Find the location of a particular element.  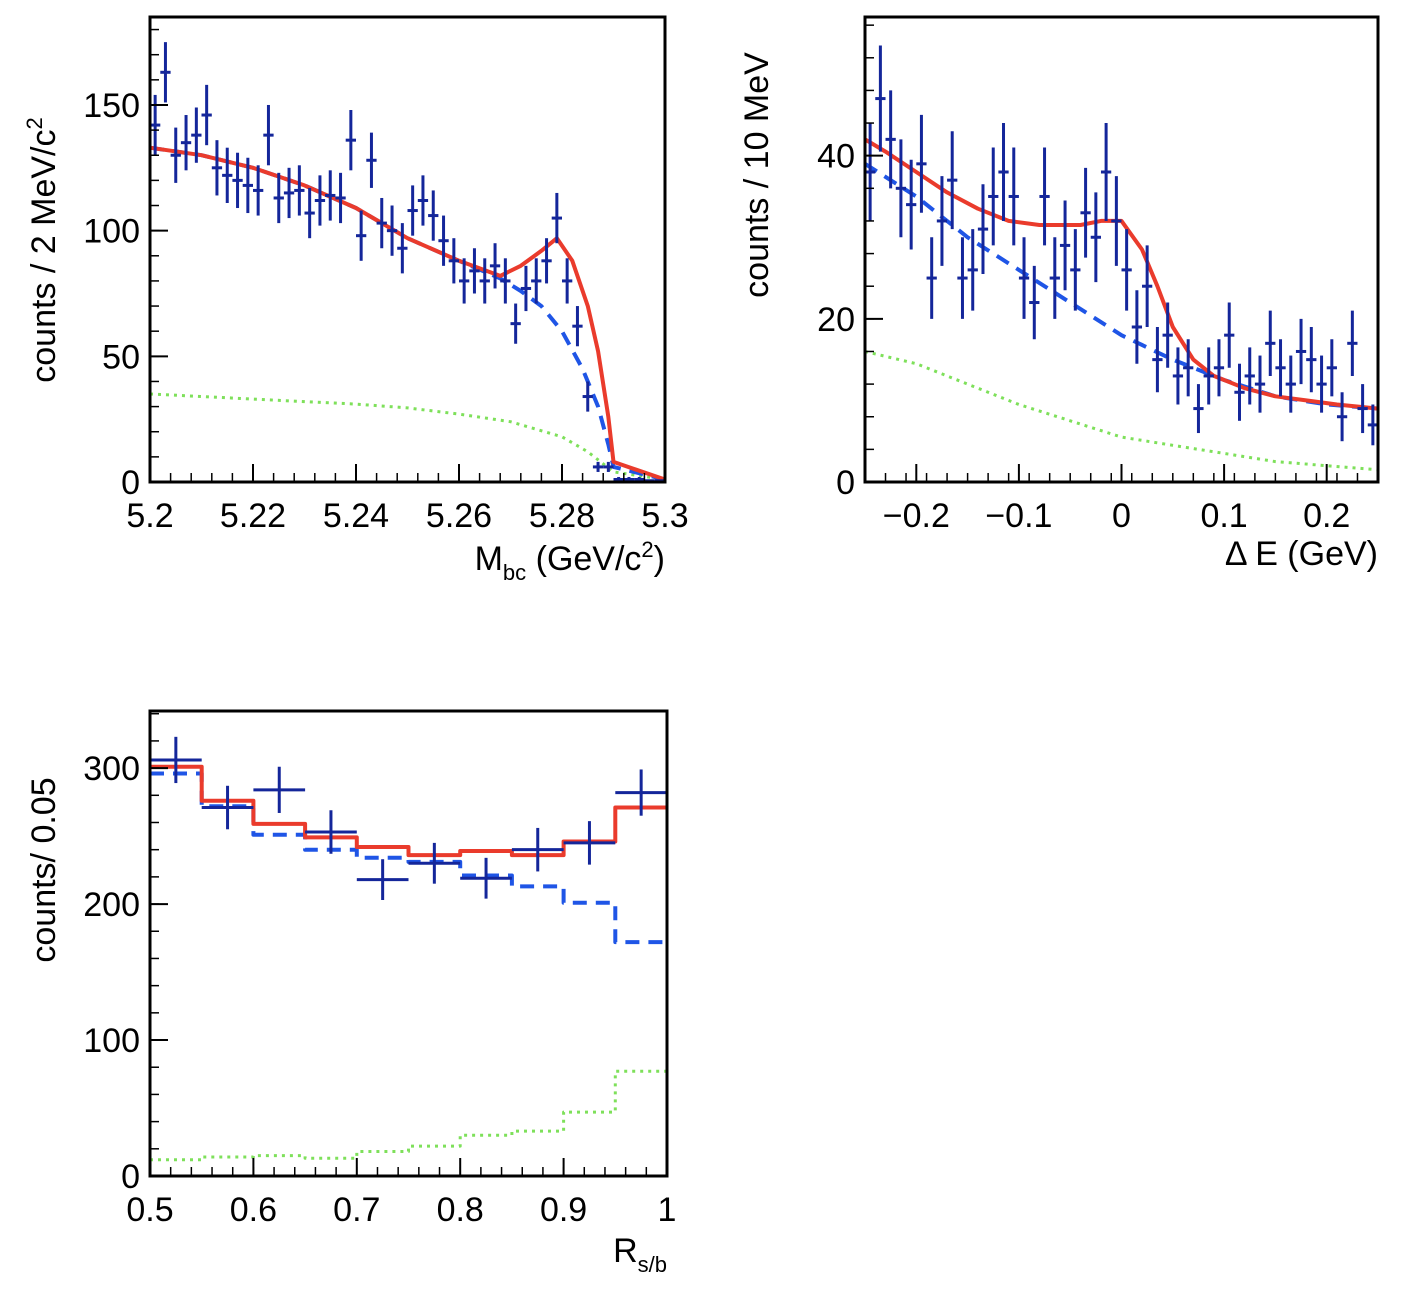

rsb-x-tick-label: 0.5 is located at coordinates (149, 1210).